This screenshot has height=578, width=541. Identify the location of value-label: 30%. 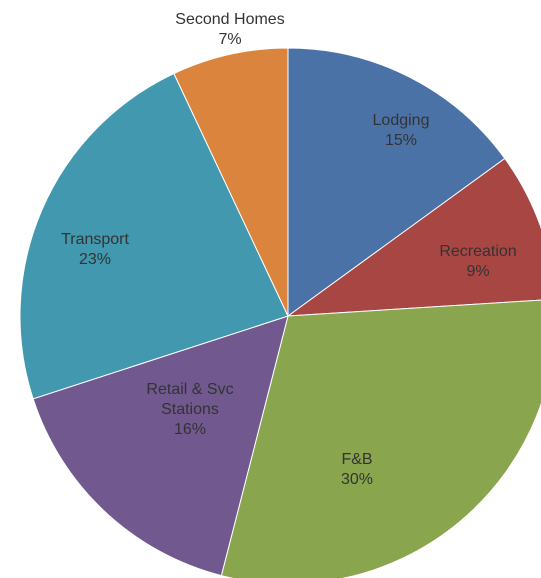
(357, 479).